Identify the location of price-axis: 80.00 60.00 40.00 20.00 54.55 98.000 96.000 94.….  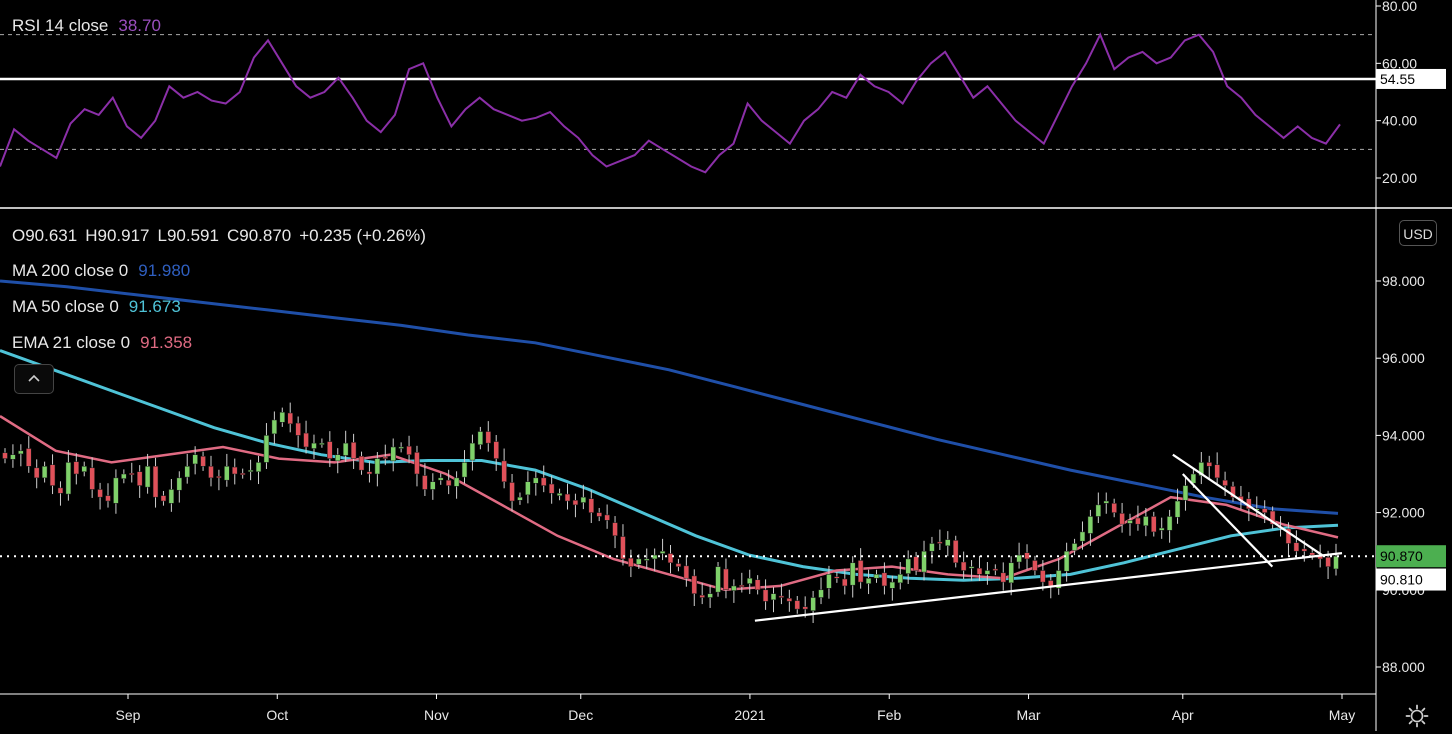
(1410, 365).